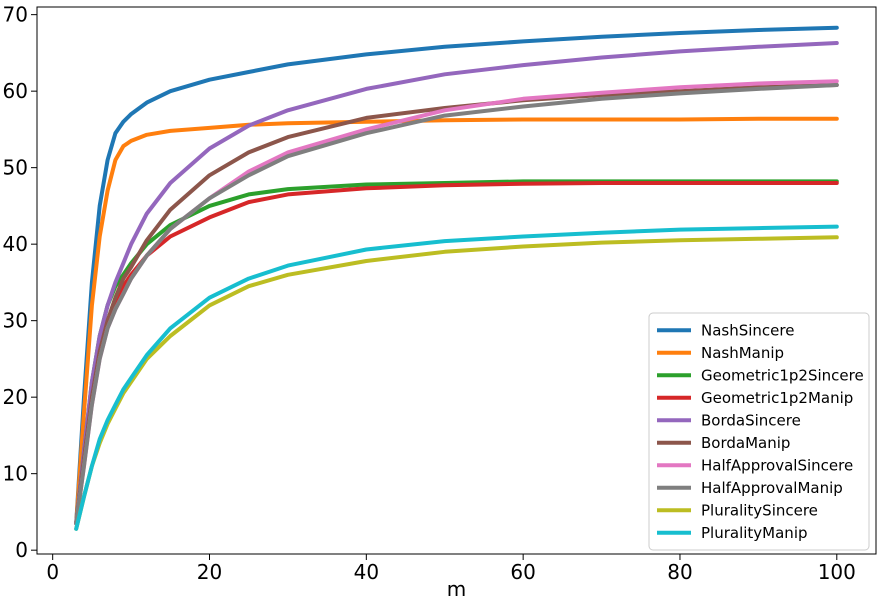  Describe the element at coordinates (754, 533) in the screenshot. I see `legend-label: PluralityManip` at that location.